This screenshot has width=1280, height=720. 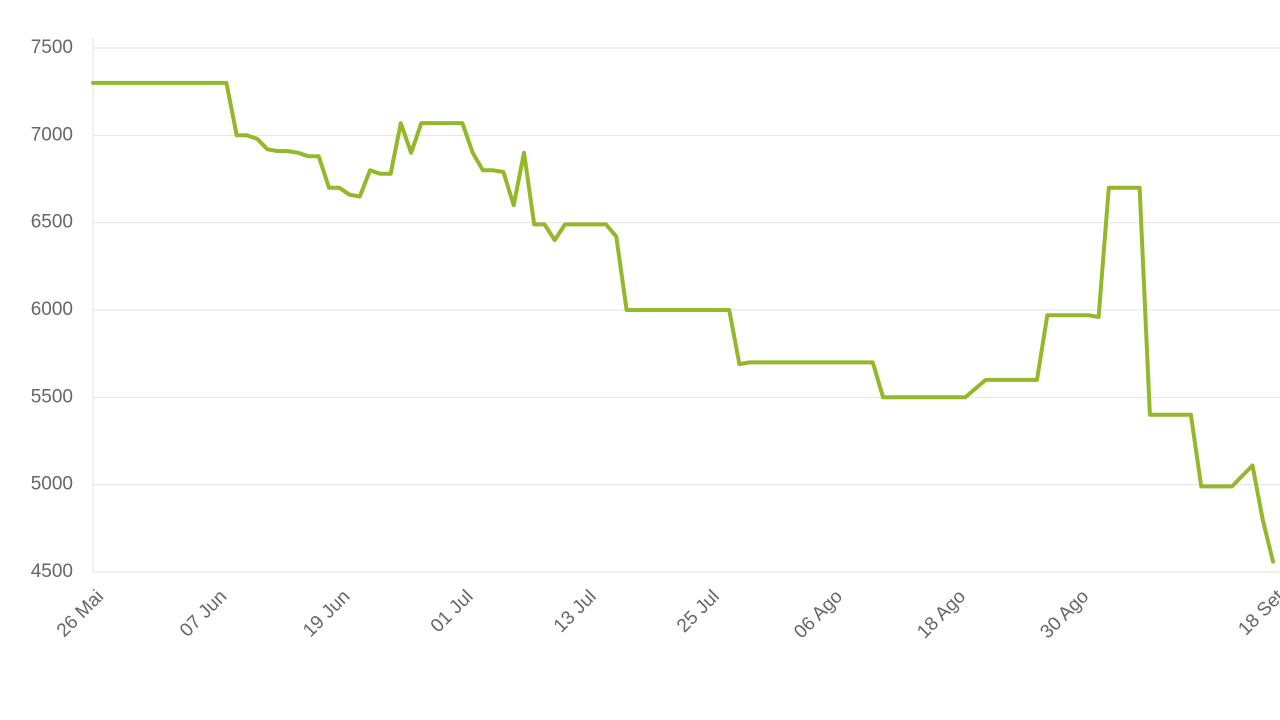 I want to click on x-tick-label: 01 Jul, so click(x=452, y=611).